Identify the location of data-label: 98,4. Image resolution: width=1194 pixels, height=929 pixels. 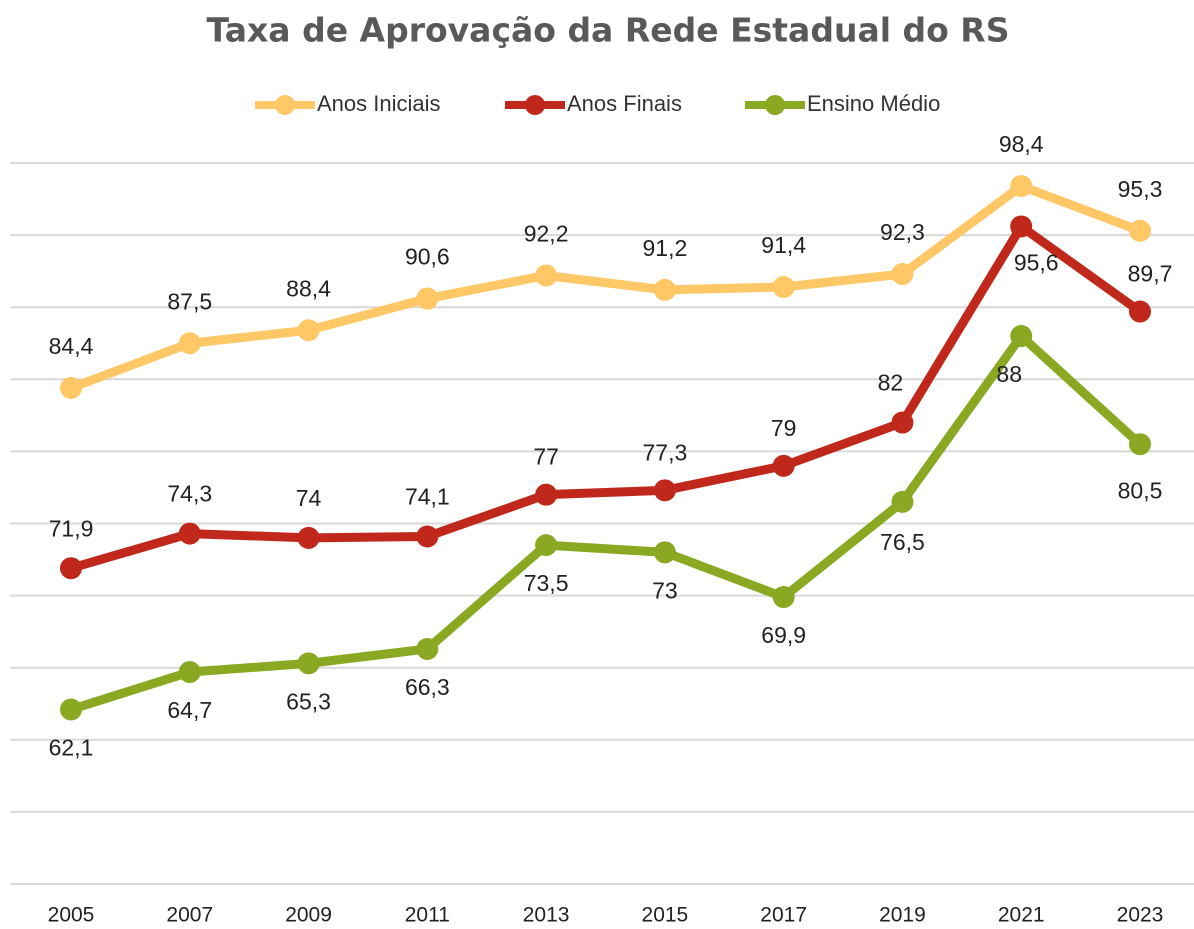
(1021, 144).